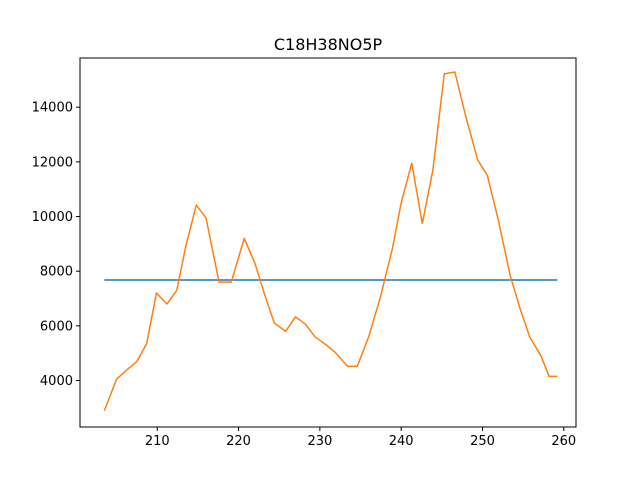  Describe the element at coordinates (328, 44) in the screenshot. I see `chart-title: C18H38NO5P` at that location.